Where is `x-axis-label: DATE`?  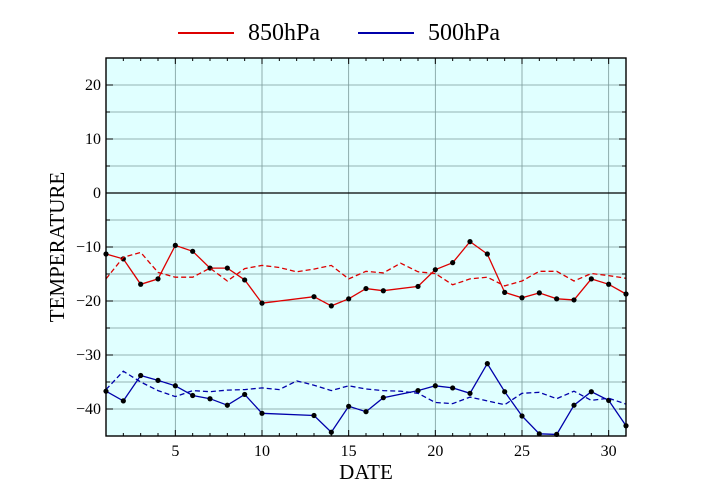
x-axis-label: DATE is located at coordinates (366, 472).